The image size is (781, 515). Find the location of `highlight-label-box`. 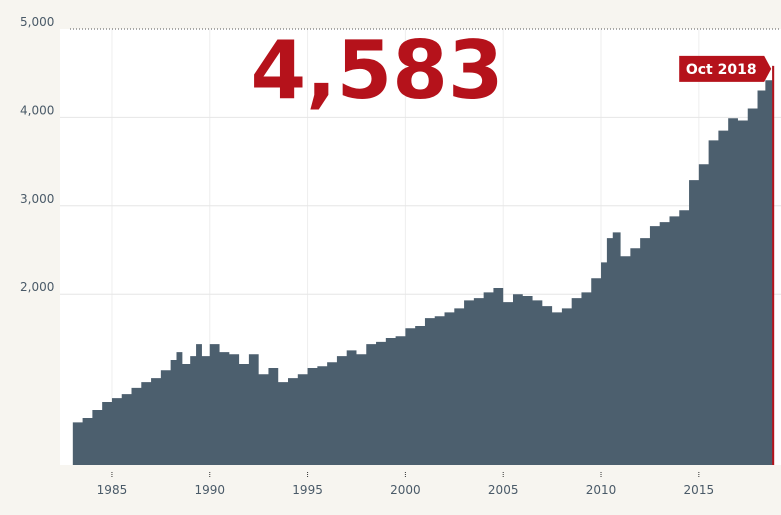

highlight-label-box is located at coordinates (725, 68).